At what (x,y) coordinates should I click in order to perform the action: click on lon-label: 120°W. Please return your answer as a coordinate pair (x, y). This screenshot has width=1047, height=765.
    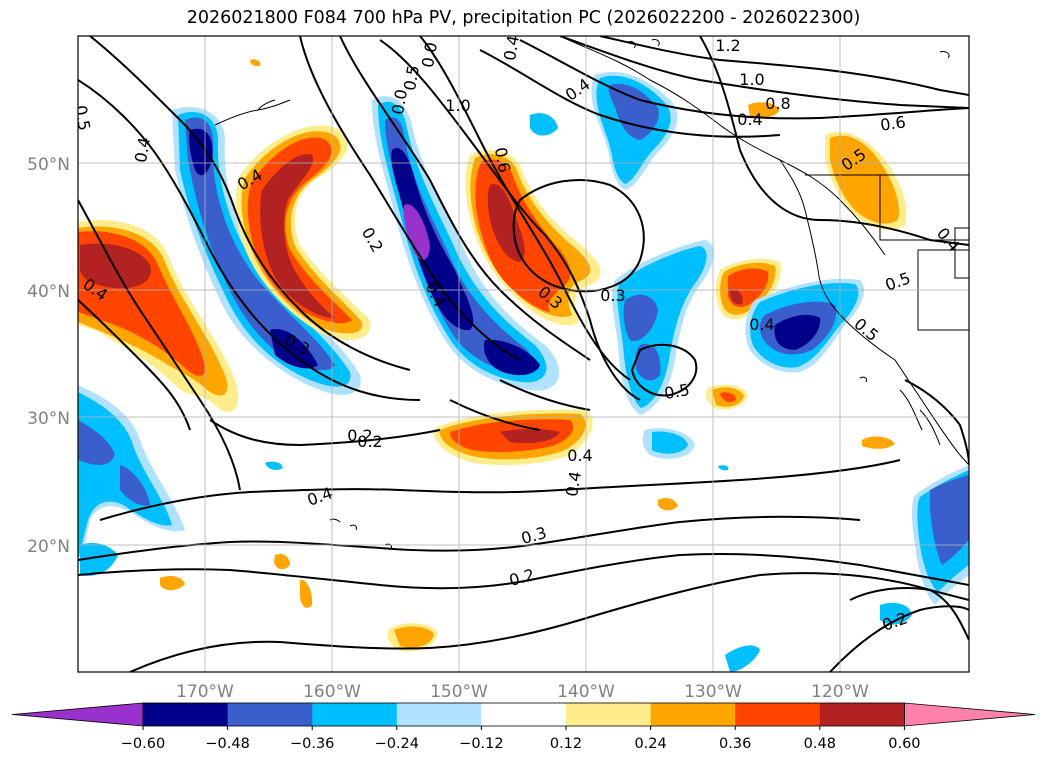
    Looking at the image, I should click on (840, 692).